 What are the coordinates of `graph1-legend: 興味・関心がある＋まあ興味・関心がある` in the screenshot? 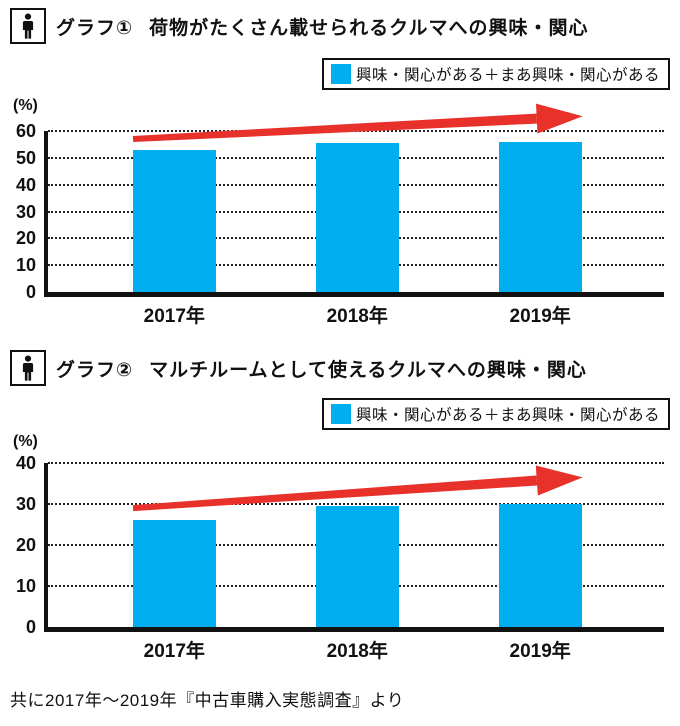 It's located at (495, 74).